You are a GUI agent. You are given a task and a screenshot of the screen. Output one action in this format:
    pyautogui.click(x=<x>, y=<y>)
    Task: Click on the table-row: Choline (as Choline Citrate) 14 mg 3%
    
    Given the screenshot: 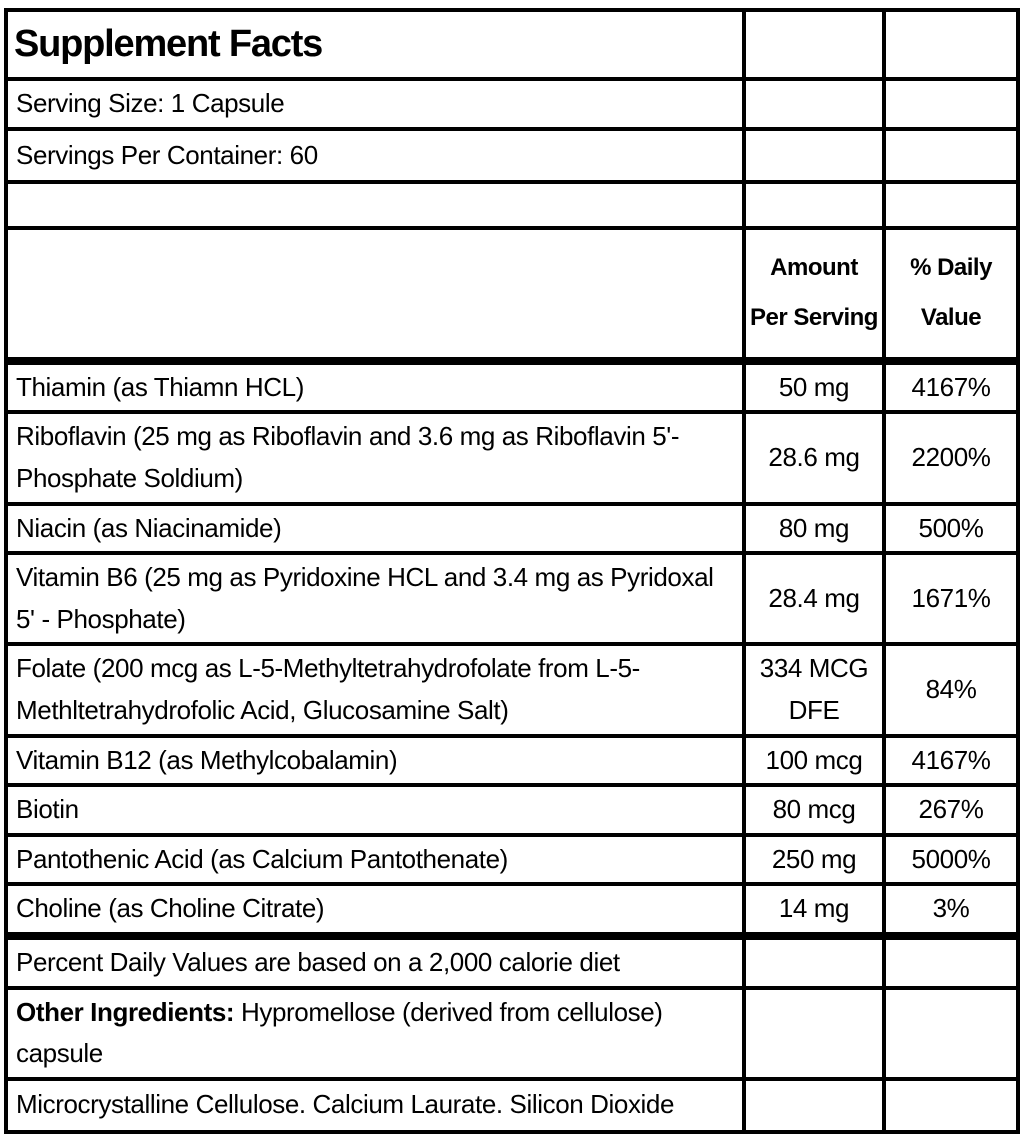 What is the action you would take?
    pyautogui.click(x=512, y=913)
    